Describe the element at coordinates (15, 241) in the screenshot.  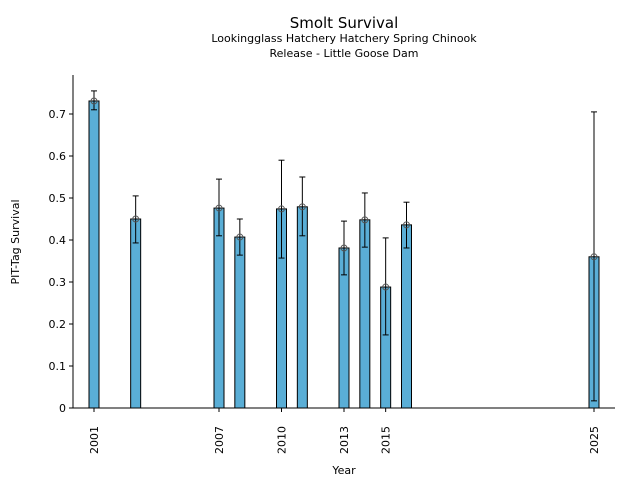
I see `y-axis-label: PIT-Tag Survival` at that location.